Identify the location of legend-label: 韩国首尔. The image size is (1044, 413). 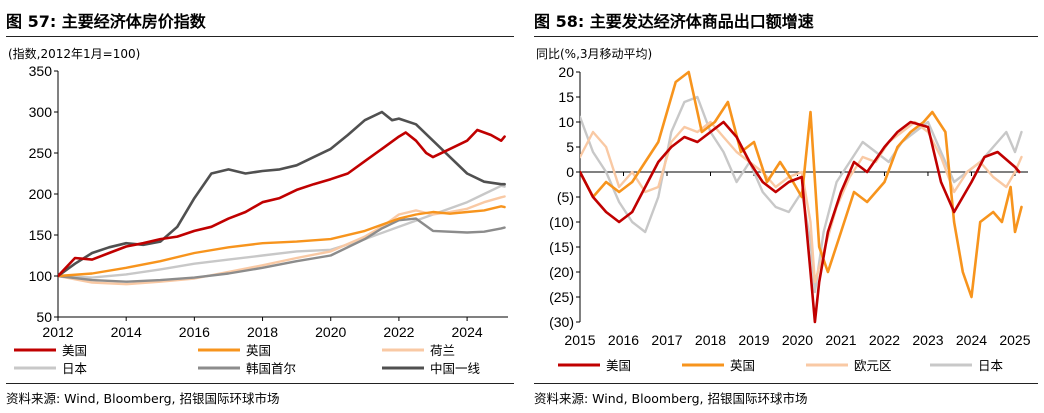
(271, 368).